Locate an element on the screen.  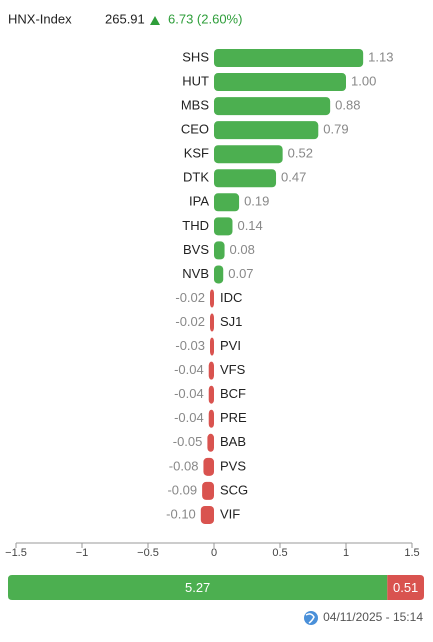
category-label: KSF is located at coordinates (196, 153).